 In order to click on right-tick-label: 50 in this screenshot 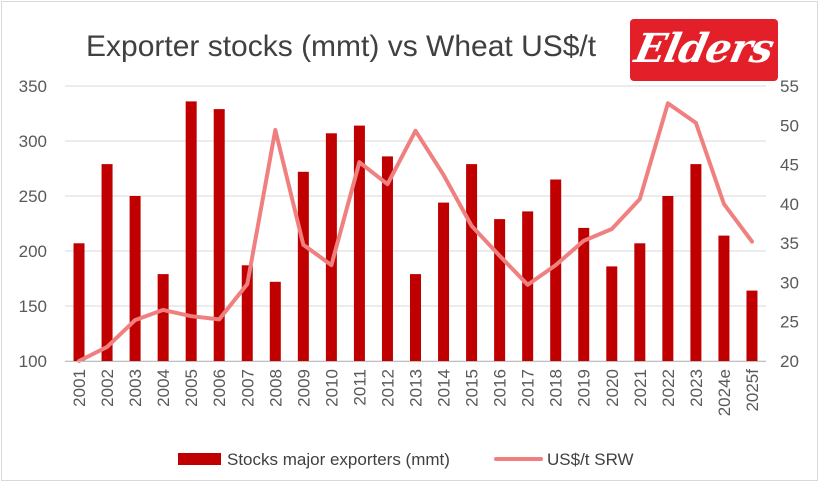, I will do `click(789, 125)`.